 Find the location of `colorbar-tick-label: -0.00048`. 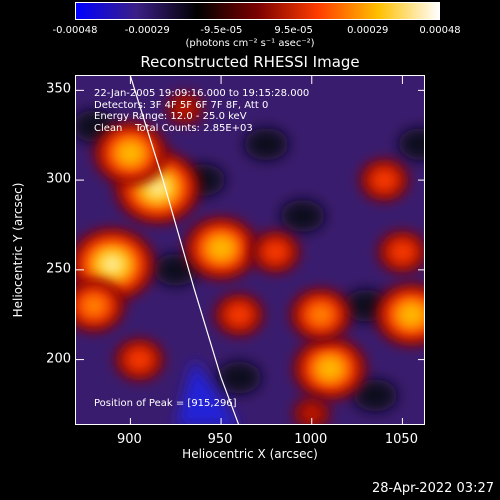

colorbar-tick-label: -0.00048 is located at coordinates (75, 30).